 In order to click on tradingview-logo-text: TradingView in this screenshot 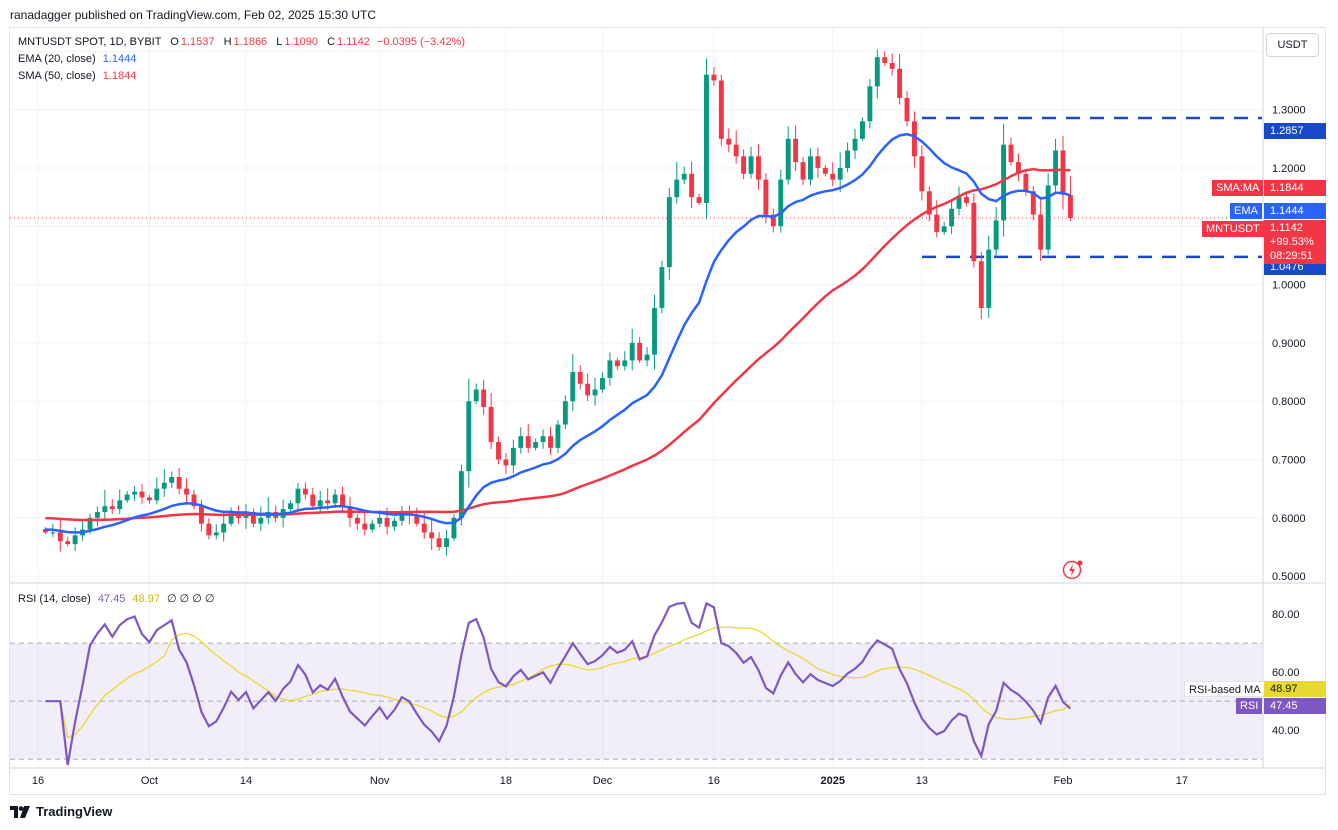, I will do `click(74, 811)`.